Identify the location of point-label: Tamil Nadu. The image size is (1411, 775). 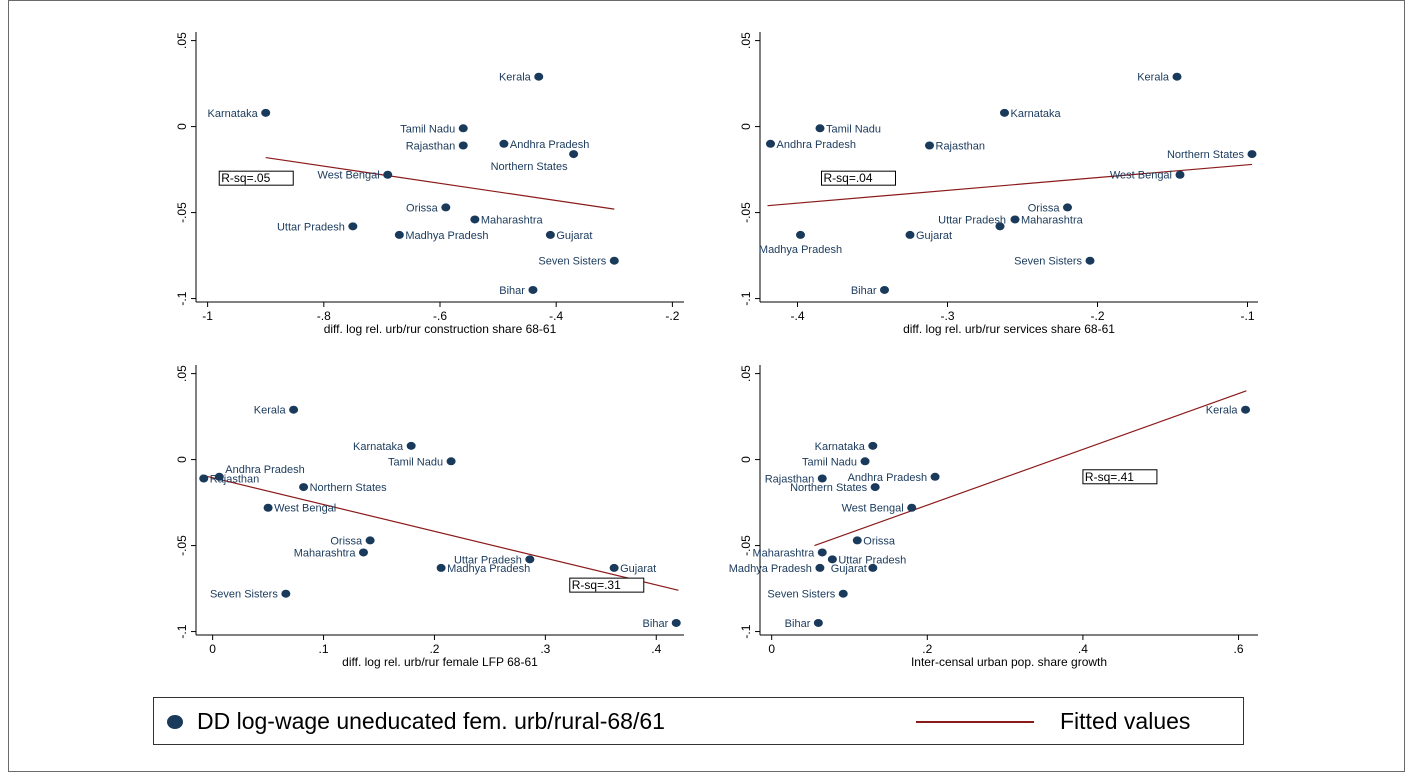
(427, 129).